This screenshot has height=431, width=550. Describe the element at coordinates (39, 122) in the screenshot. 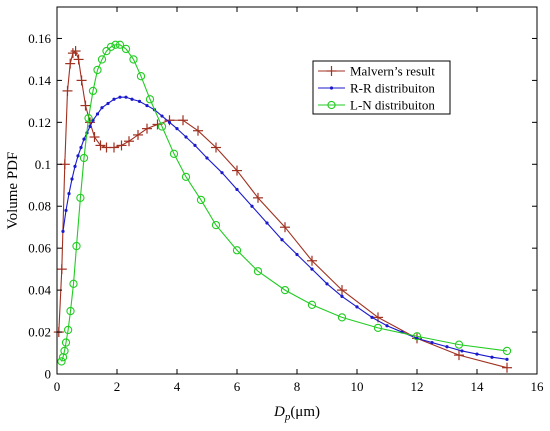

I see `y-tick-label: 0.12` at that location.